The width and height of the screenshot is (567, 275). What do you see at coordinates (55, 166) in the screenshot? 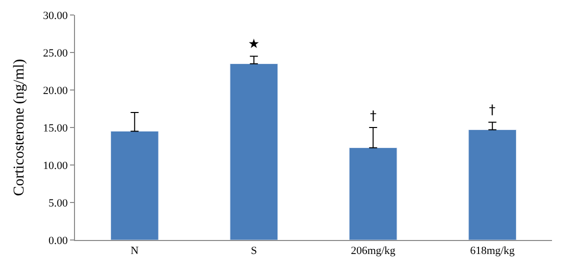
I see `y-tick-label: 10.00` at bounding box center [55, 166].